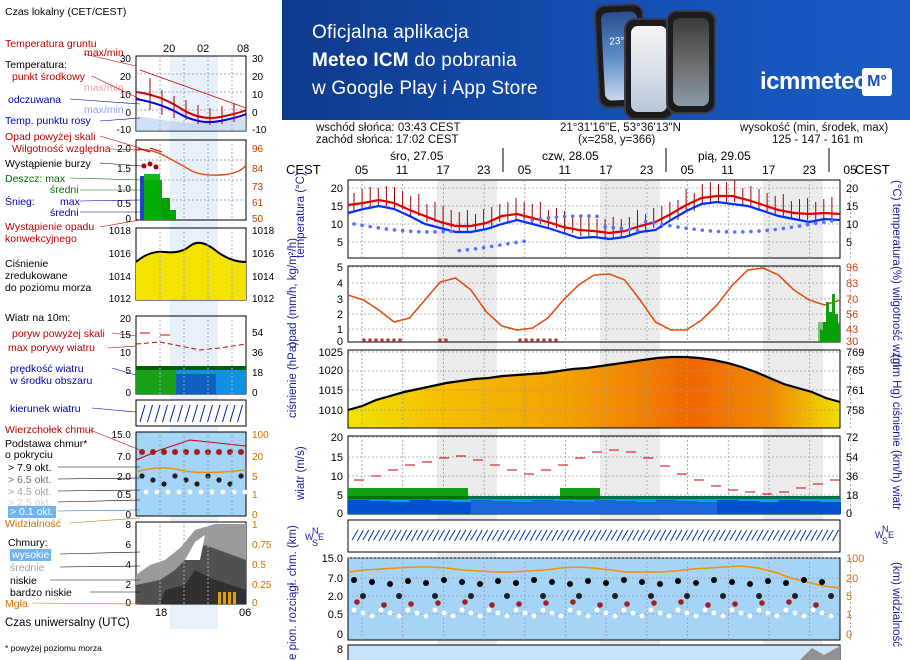 The image size is (910, 660). Describe the element at coordinates (120, 265) in the screenshot. I see `legend-pressure-left-axis: 1018 1016 1014 1012` at that location.